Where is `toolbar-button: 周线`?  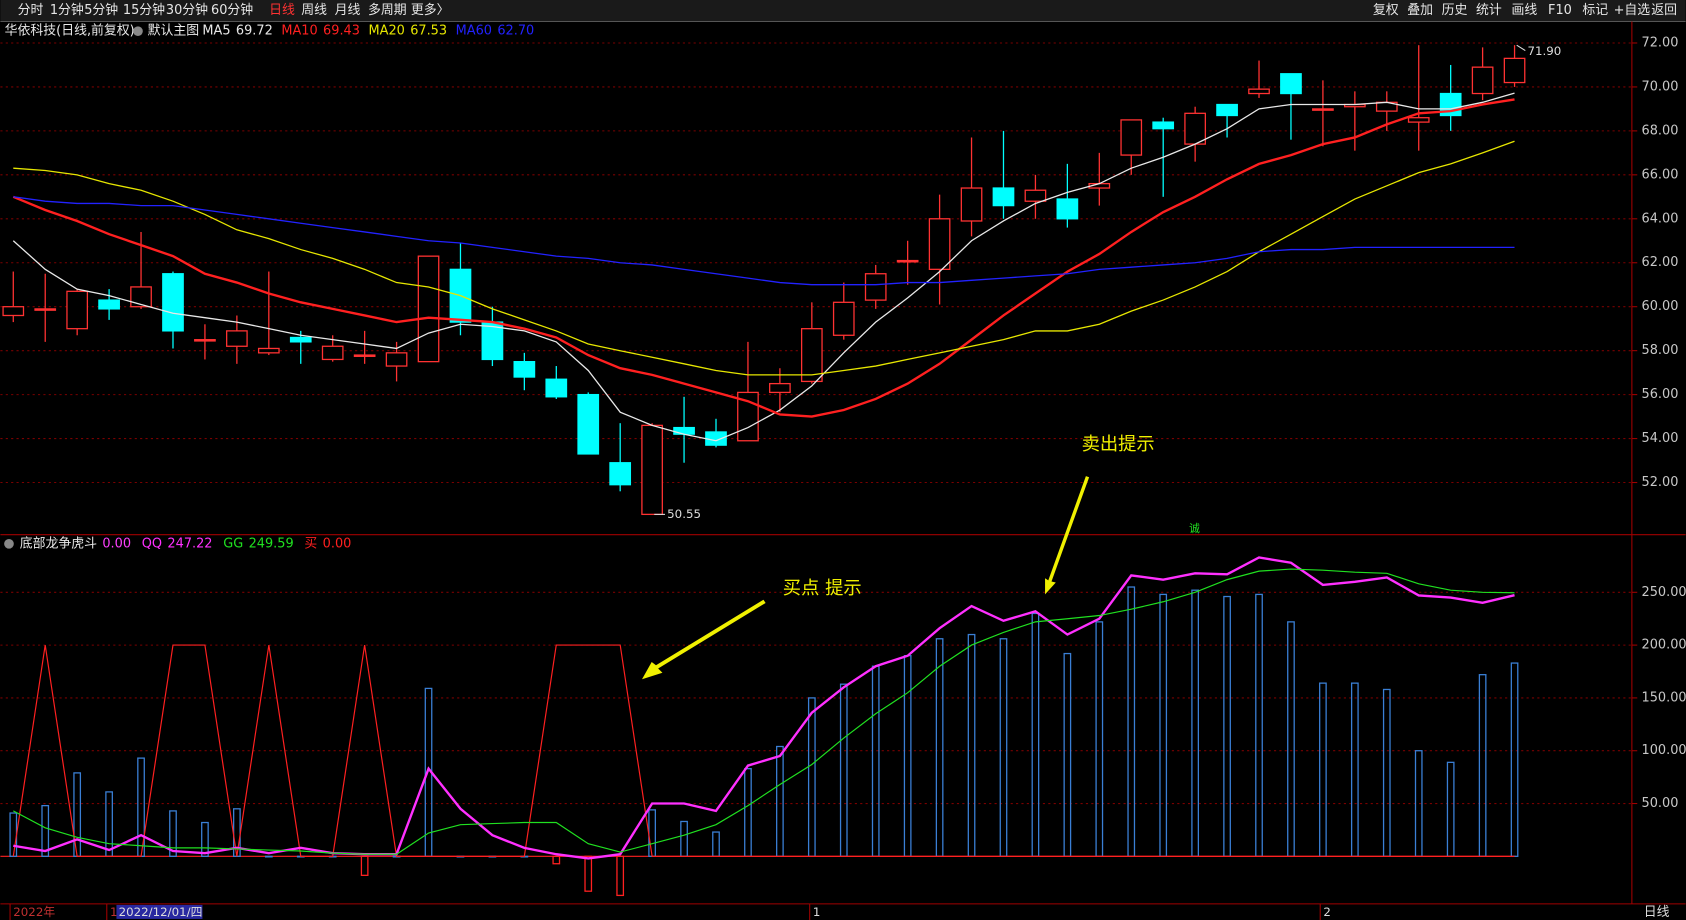 toolbar-button: 周线 is located at coordinates (314, 10).